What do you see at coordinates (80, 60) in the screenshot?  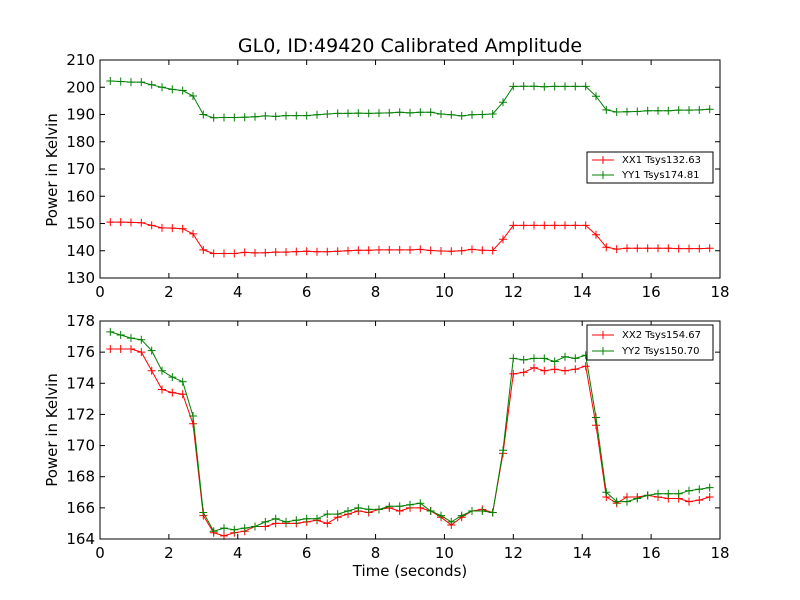 I see `top-ytick-label: 210` at bounding box center [80, 60].